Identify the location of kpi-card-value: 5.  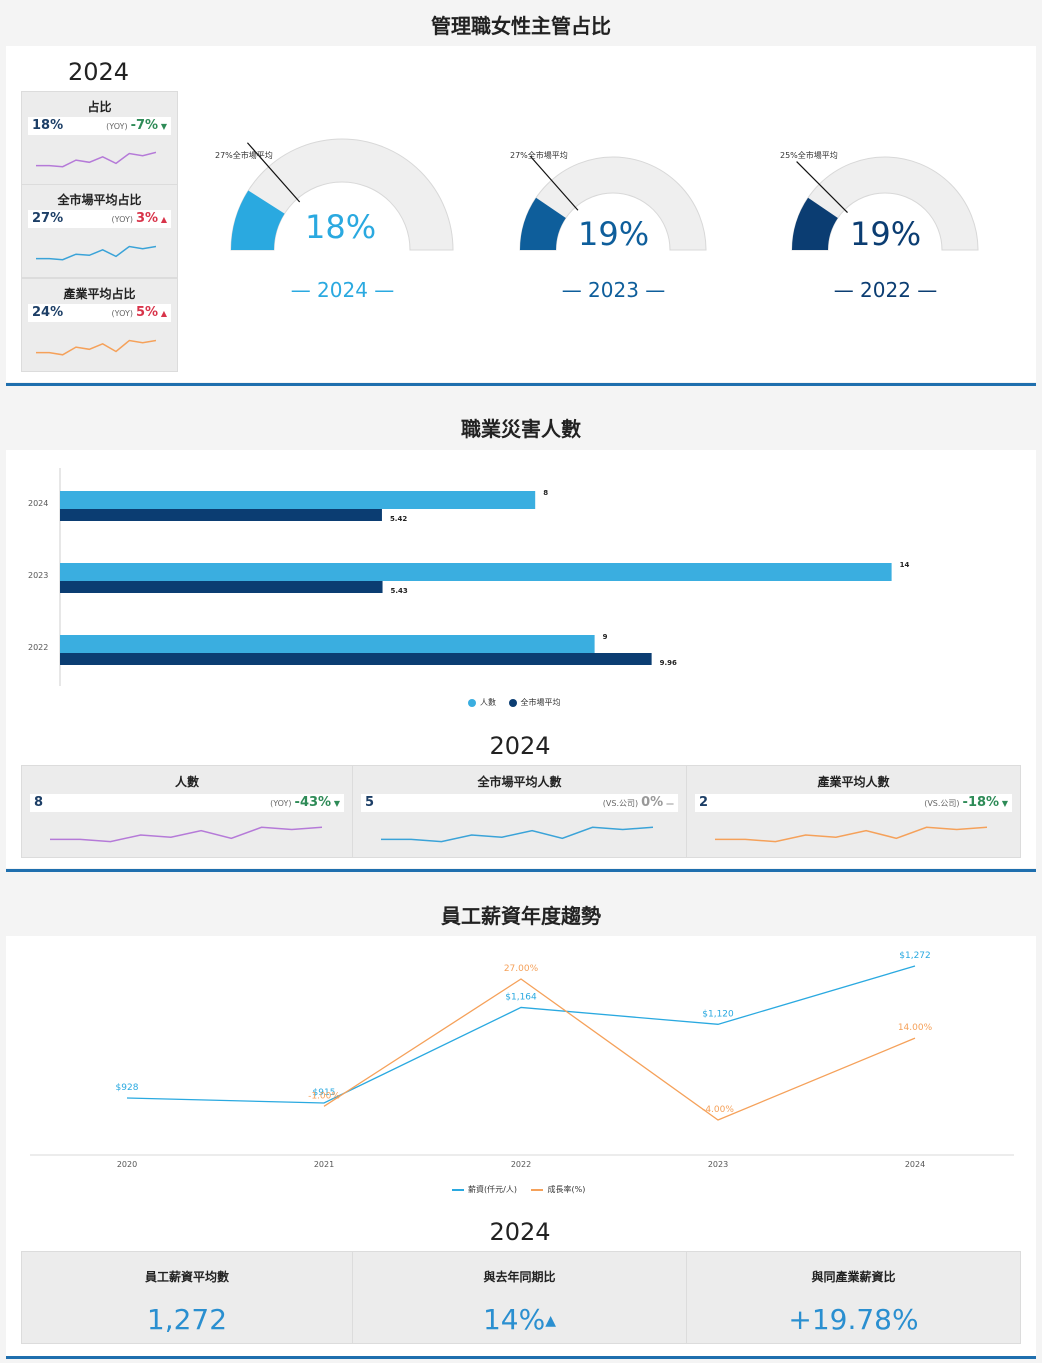
(370, 802).